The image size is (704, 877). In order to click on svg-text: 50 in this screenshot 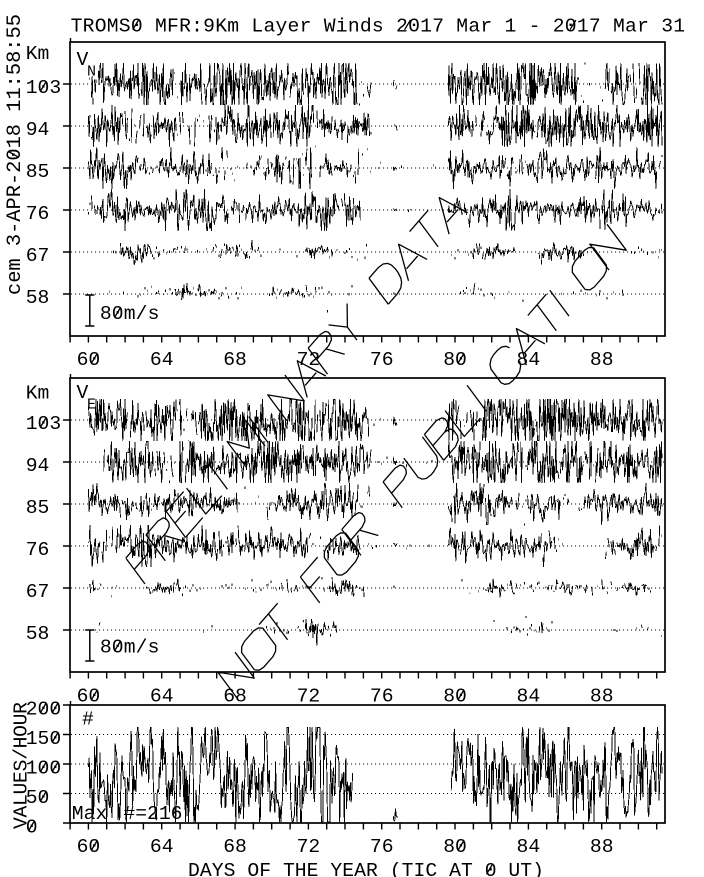, I will do `click(38, 798)`.